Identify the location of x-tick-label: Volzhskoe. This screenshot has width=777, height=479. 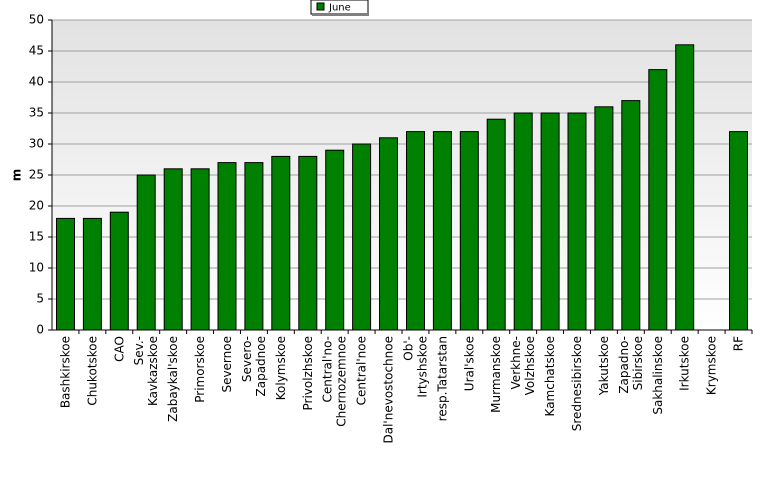
(530, 365).